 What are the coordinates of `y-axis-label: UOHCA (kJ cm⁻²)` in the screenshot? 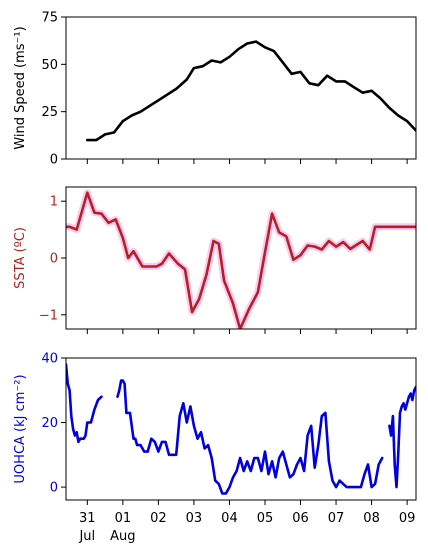 It's located at (20, 428).